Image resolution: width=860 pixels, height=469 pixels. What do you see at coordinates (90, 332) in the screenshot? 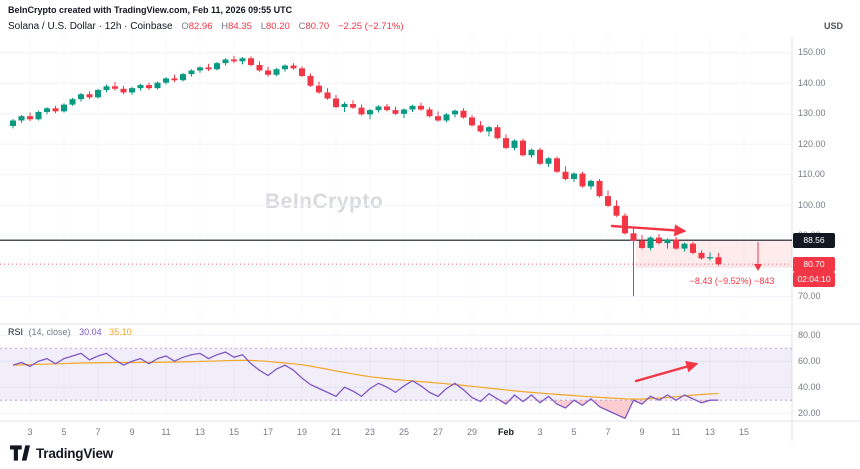
I see `rsi-value: 30.04` at bounding box center [90, 332].